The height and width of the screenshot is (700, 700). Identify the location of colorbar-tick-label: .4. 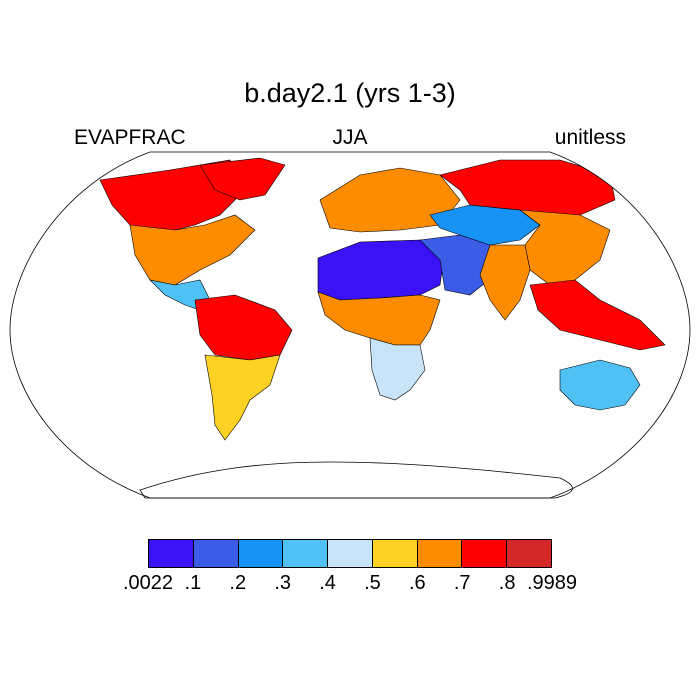
(327, 583).